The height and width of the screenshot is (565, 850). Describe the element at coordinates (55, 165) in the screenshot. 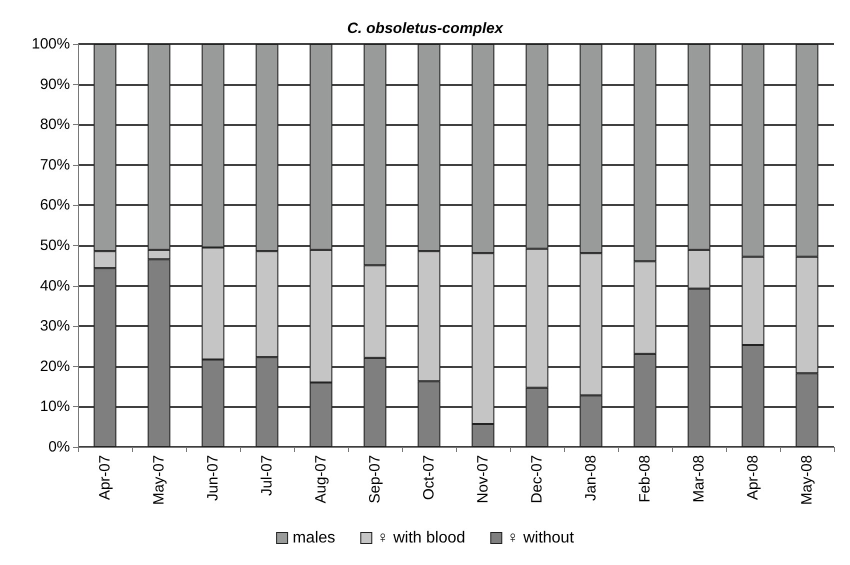

I see `y-tick-label: 70%` at that location.